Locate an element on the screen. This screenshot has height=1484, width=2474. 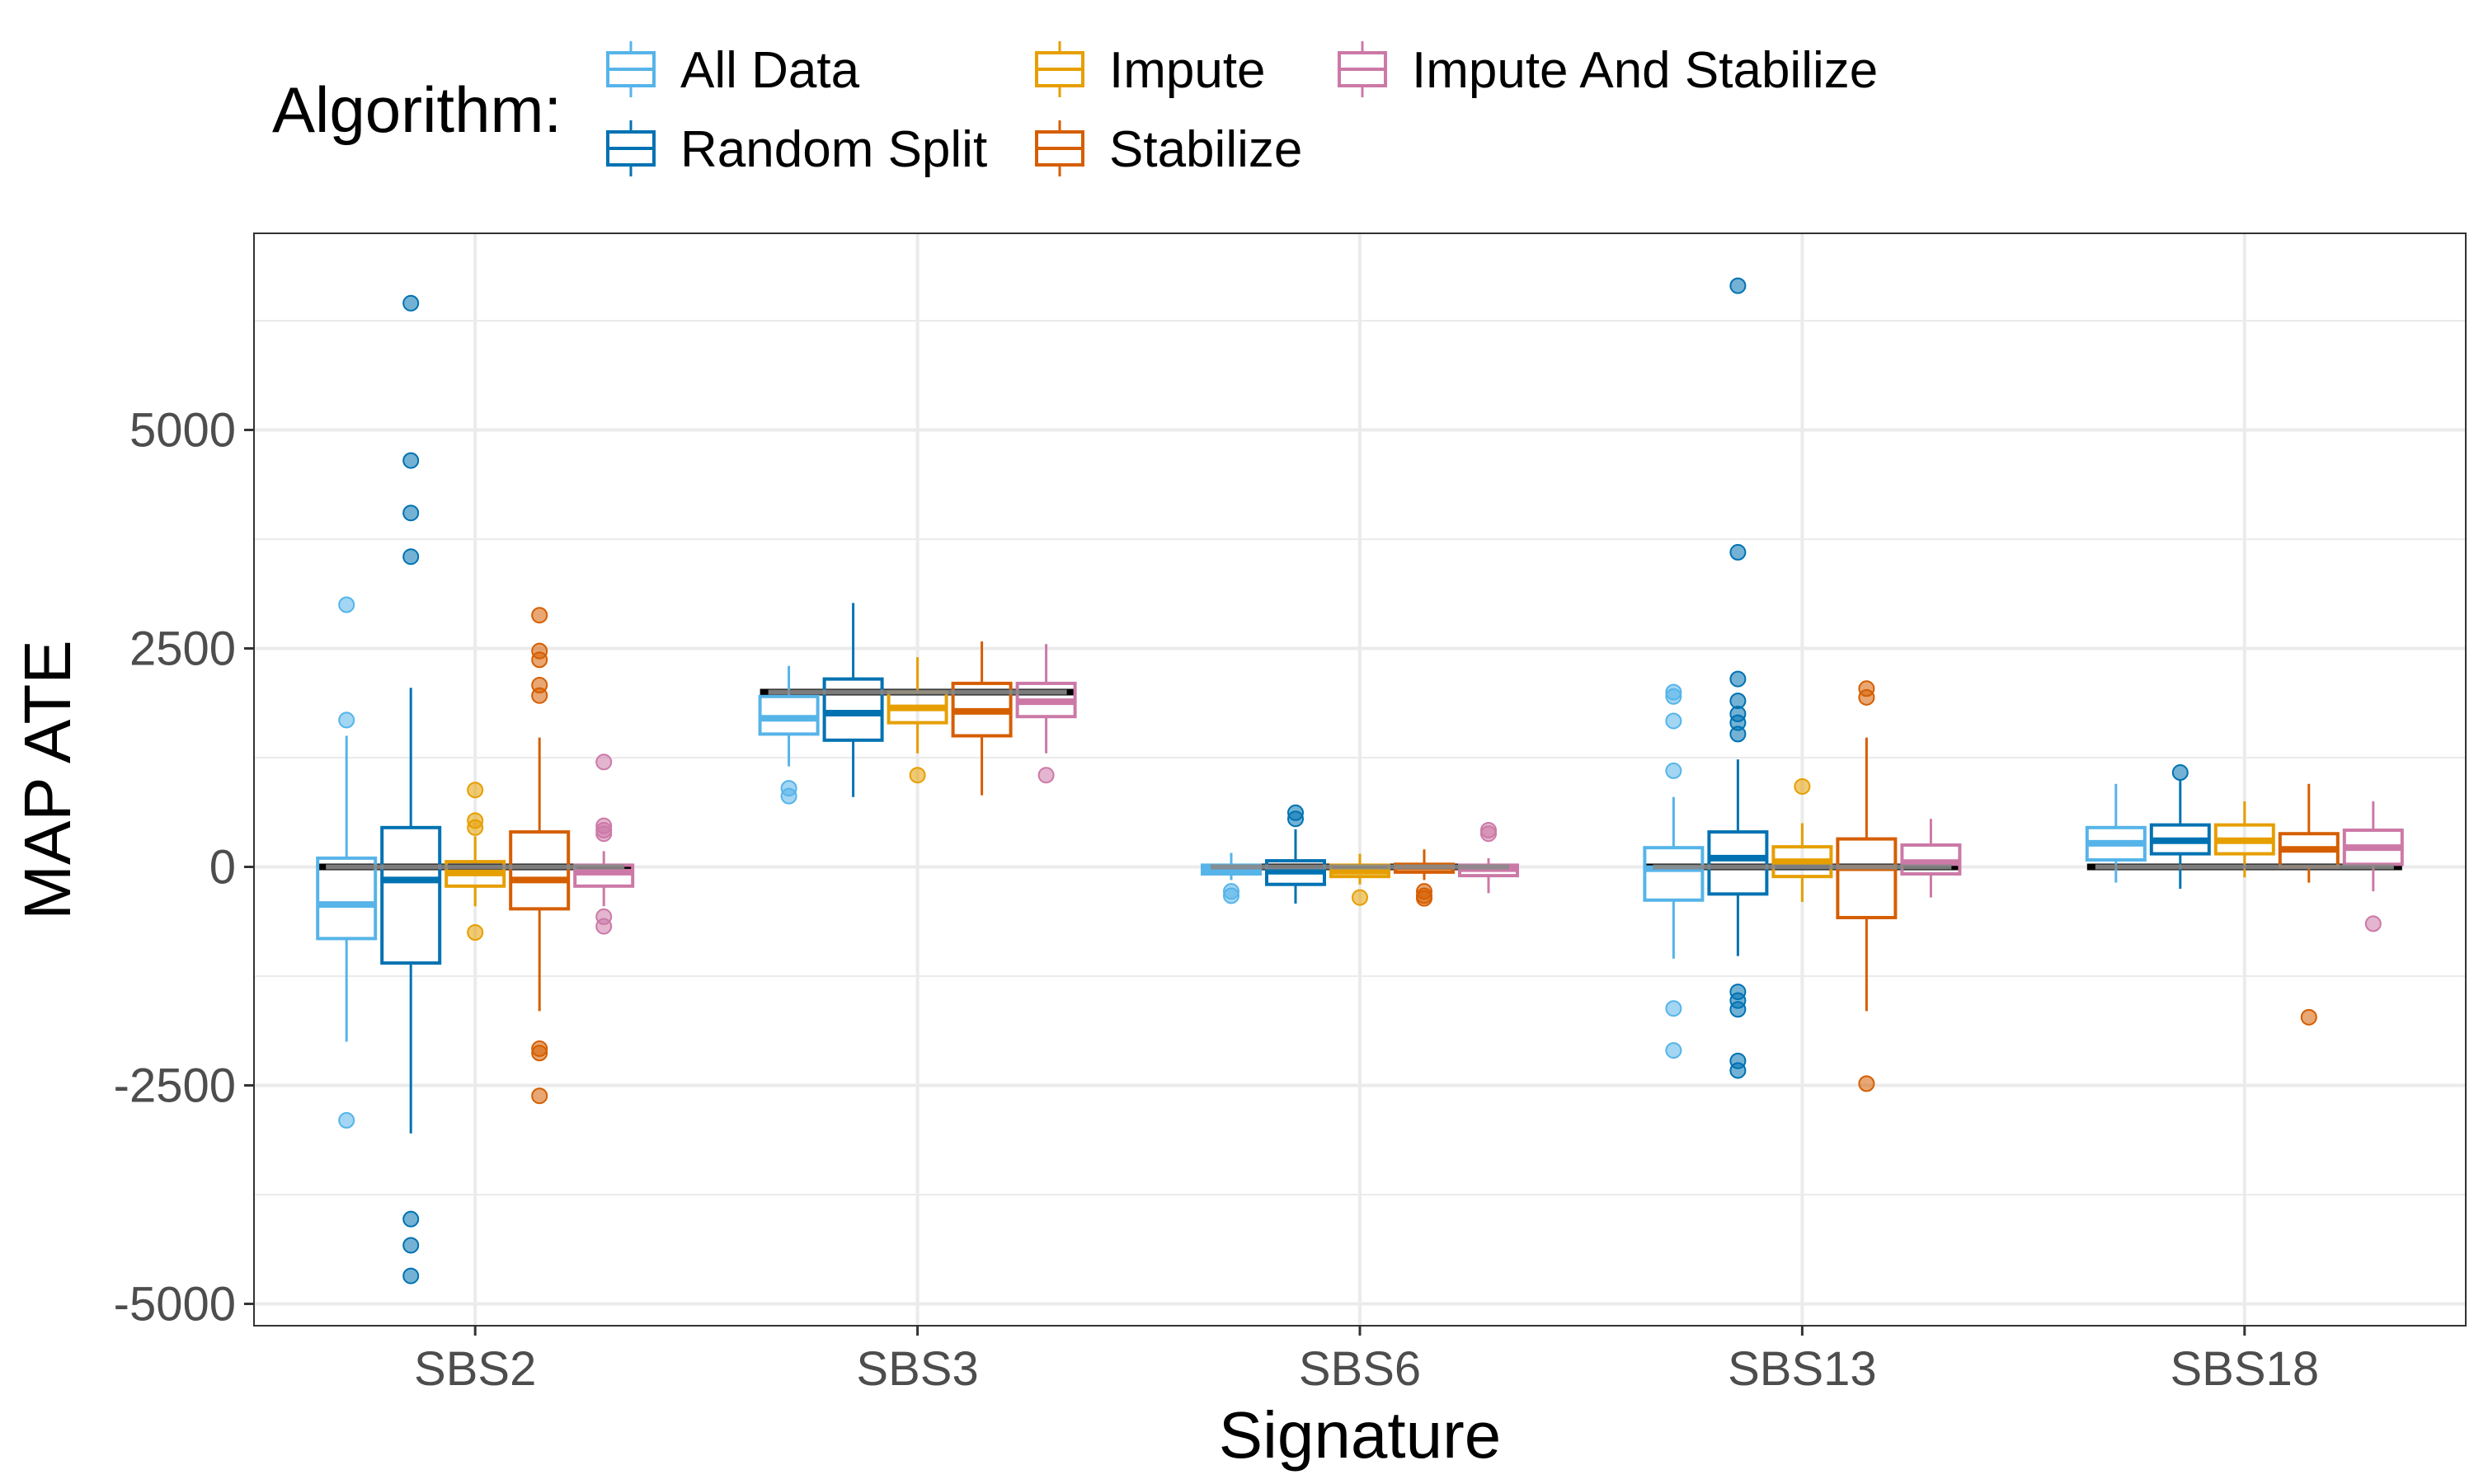
legend-label: Impute And Stabilize is located at coordinates (1645, 70).